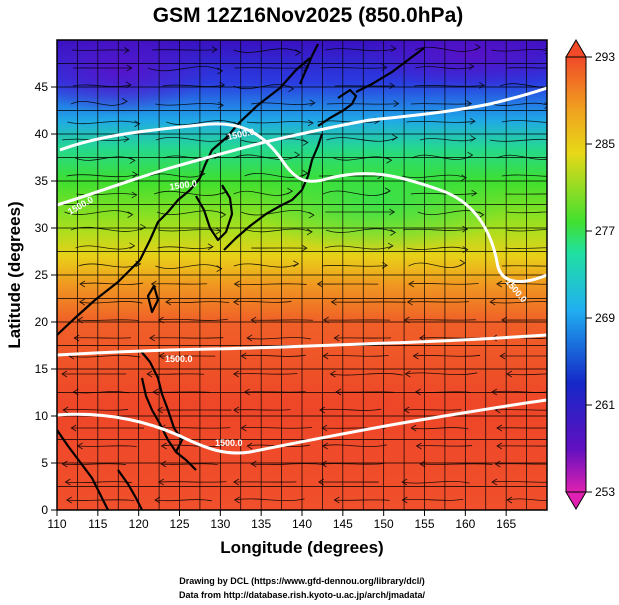 Image resolution: width=619 pixels, height=605 pixels. Describe the element at coordinates (56, 524) in the screenshot. I see `x-tick-label: 110` at that location.